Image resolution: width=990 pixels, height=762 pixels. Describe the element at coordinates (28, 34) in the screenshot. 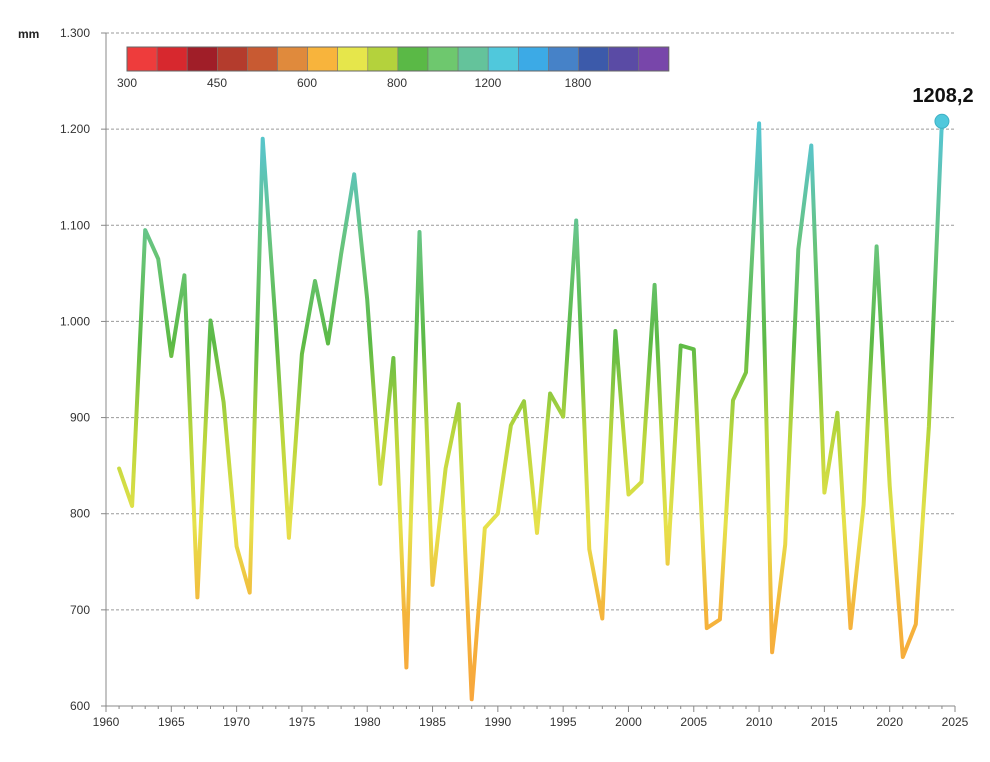

I see `y-unit-label: mm` at that location.